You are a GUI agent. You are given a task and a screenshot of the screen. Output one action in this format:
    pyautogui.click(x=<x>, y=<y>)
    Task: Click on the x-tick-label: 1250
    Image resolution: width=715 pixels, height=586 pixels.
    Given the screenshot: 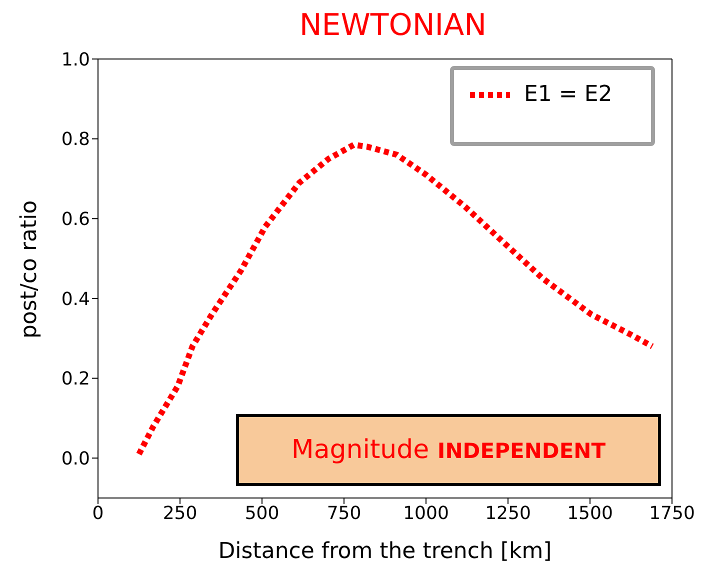 What is the action you would take?
    pyautogui.click(x=508, y=513)
    